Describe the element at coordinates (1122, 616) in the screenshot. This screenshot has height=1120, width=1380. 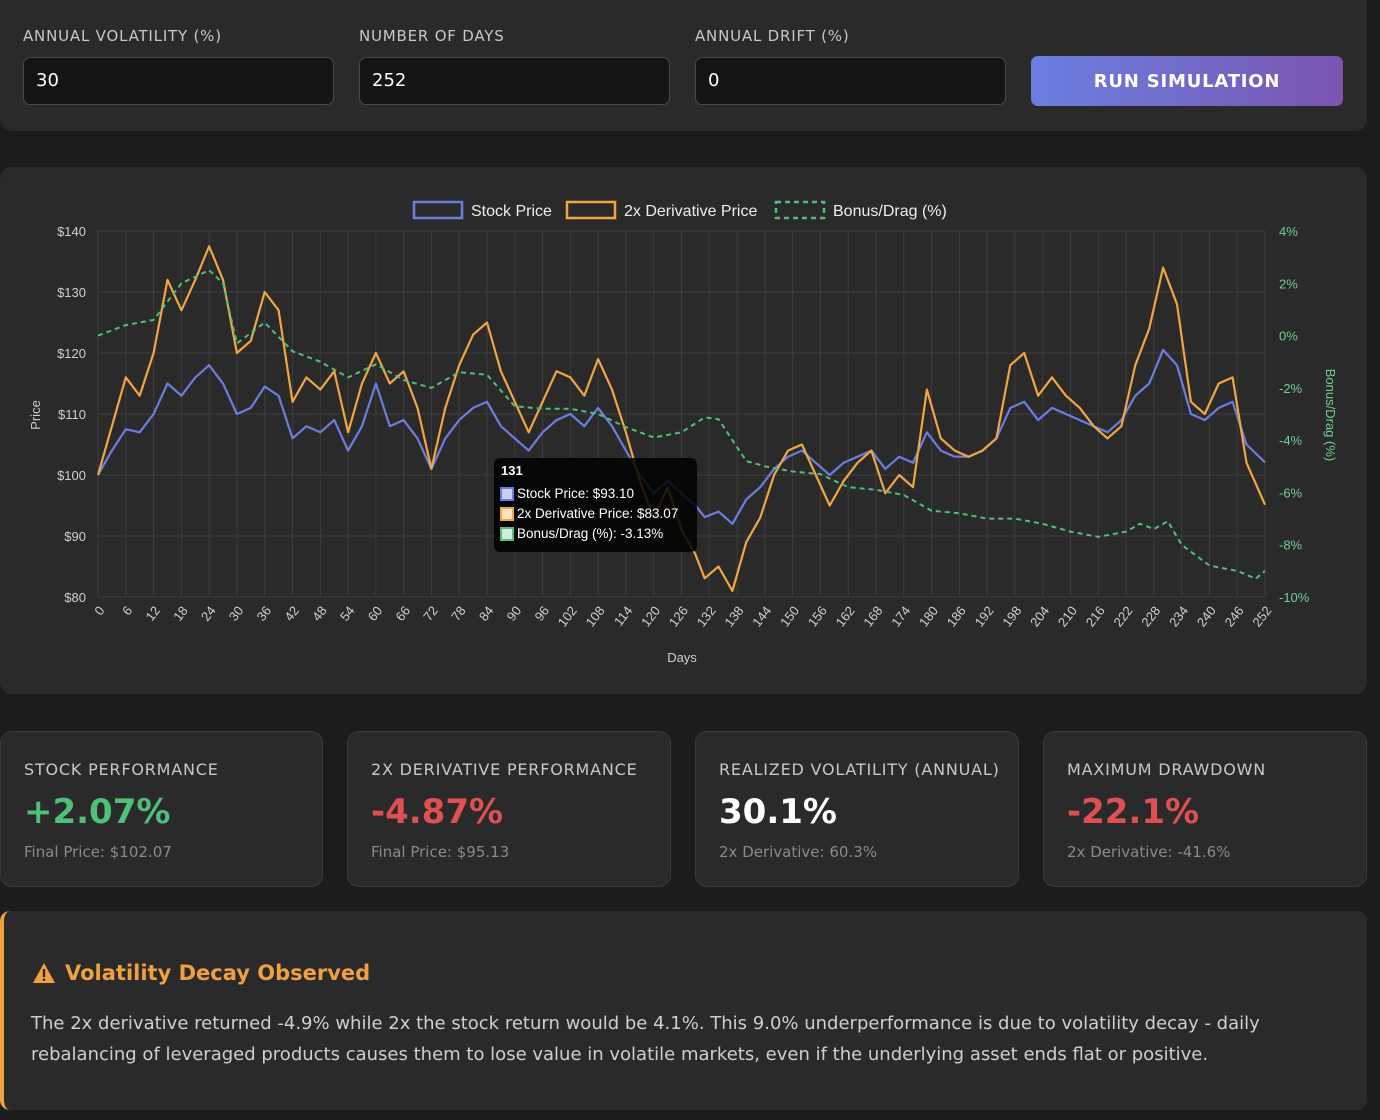
I see `x-tick-label: 222` at that location.